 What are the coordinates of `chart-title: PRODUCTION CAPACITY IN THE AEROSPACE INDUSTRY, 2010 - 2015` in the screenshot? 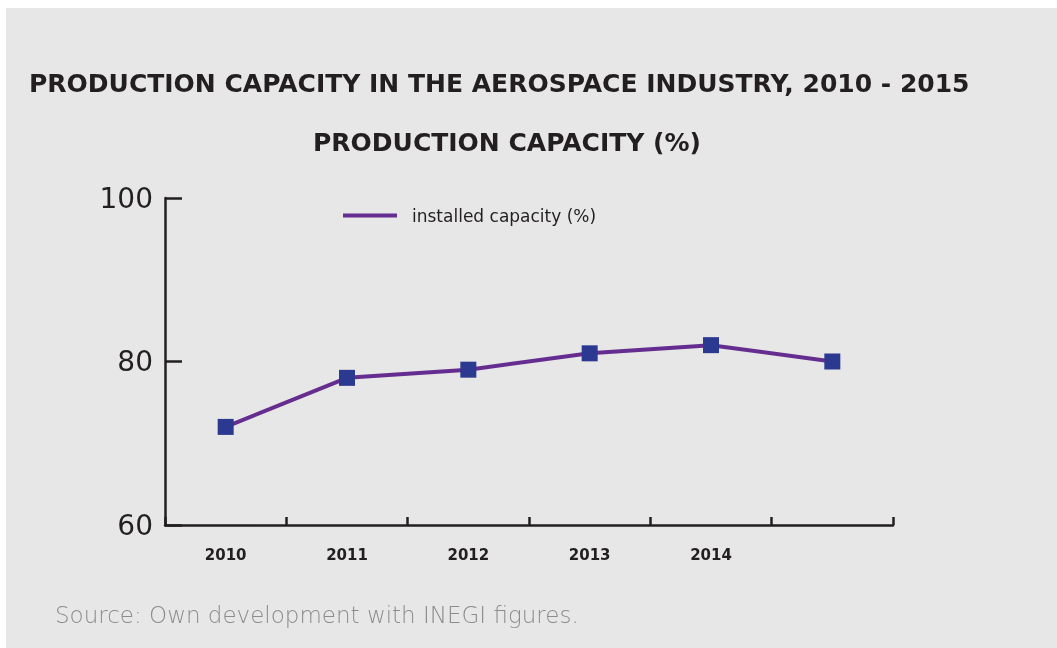 It's located at (499, 83).